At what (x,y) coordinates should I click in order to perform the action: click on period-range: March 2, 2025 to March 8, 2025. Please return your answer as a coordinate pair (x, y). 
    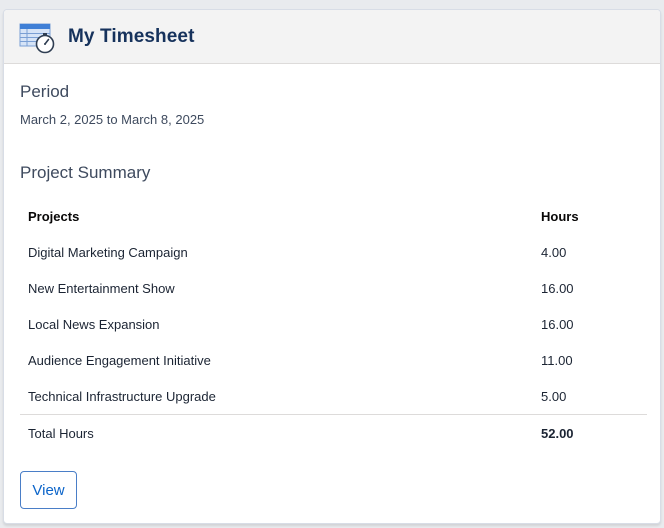
    Looking at the image, I should click on (112, 119).